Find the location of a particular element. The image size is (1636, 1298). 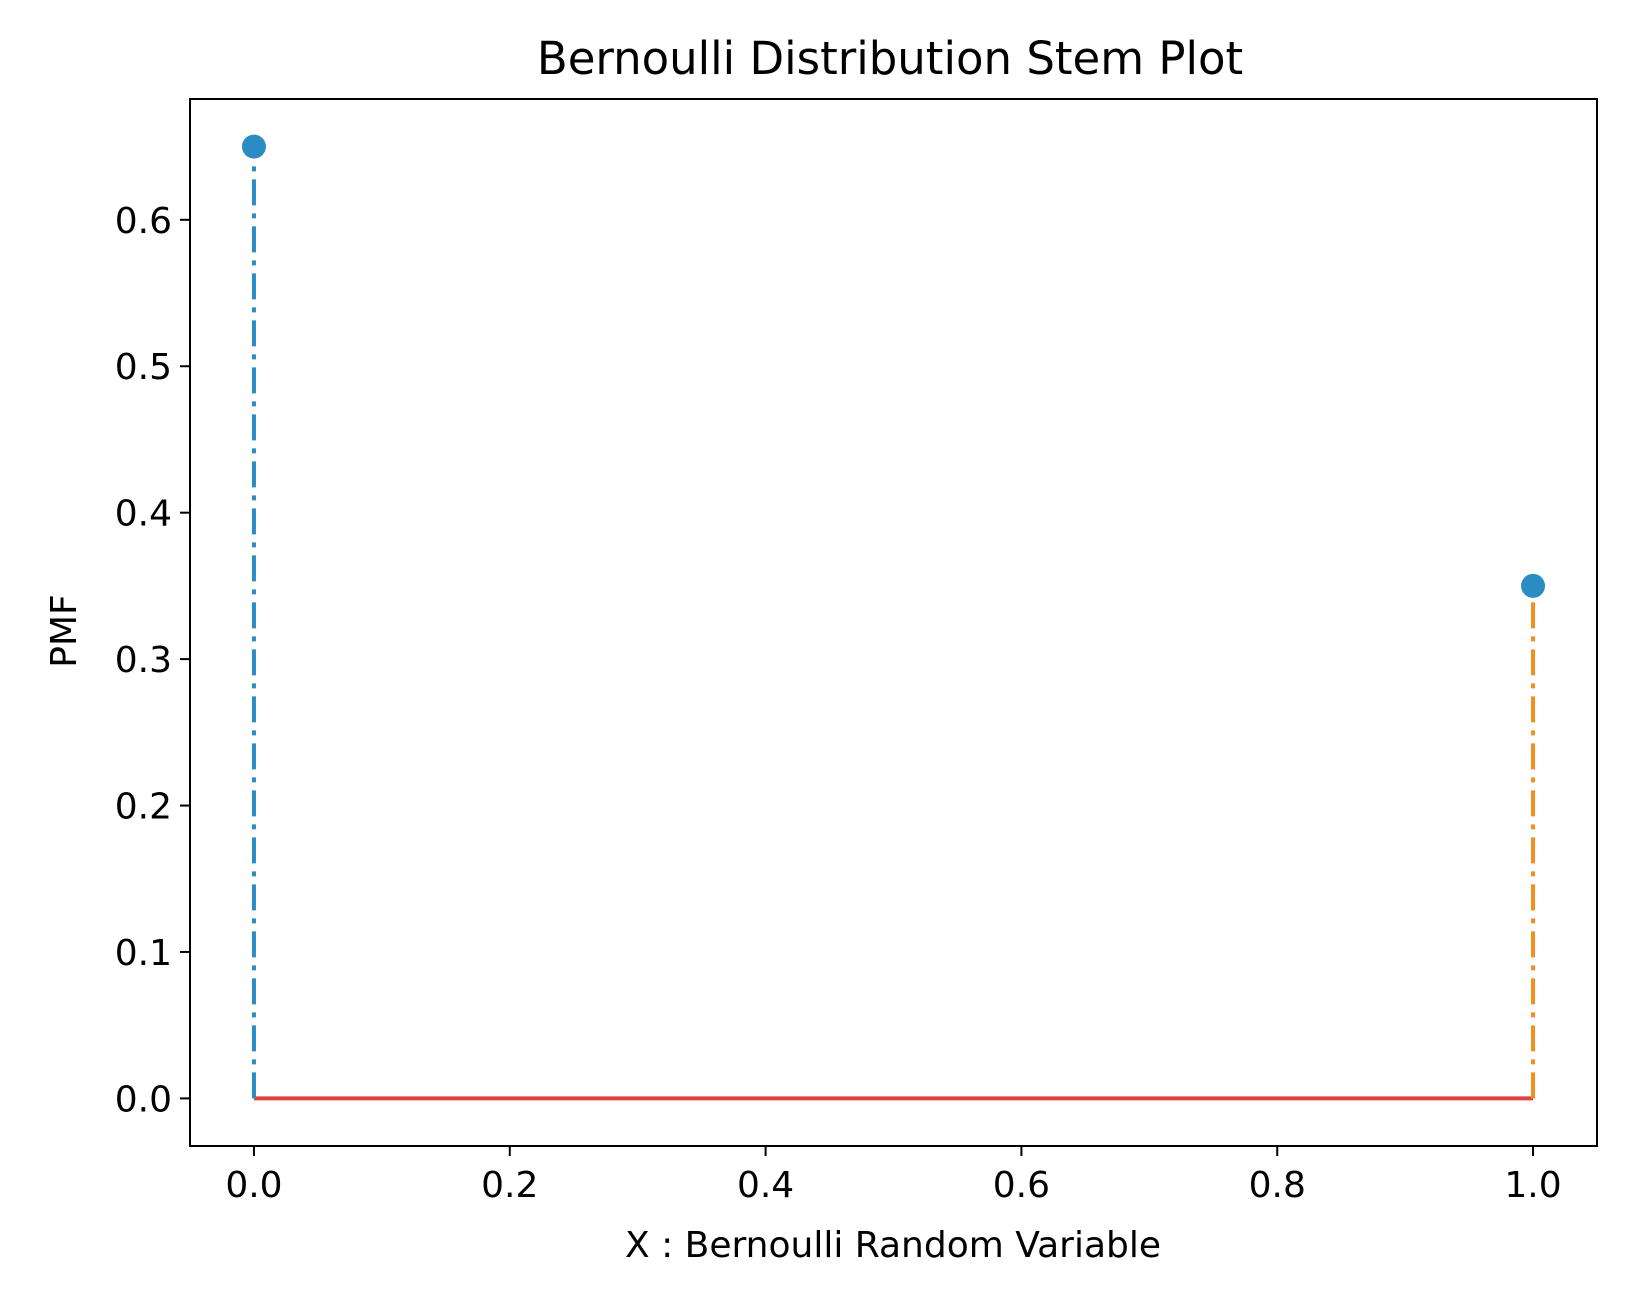

y-tick-label: 0.3 is located at coordinates (143, 660).